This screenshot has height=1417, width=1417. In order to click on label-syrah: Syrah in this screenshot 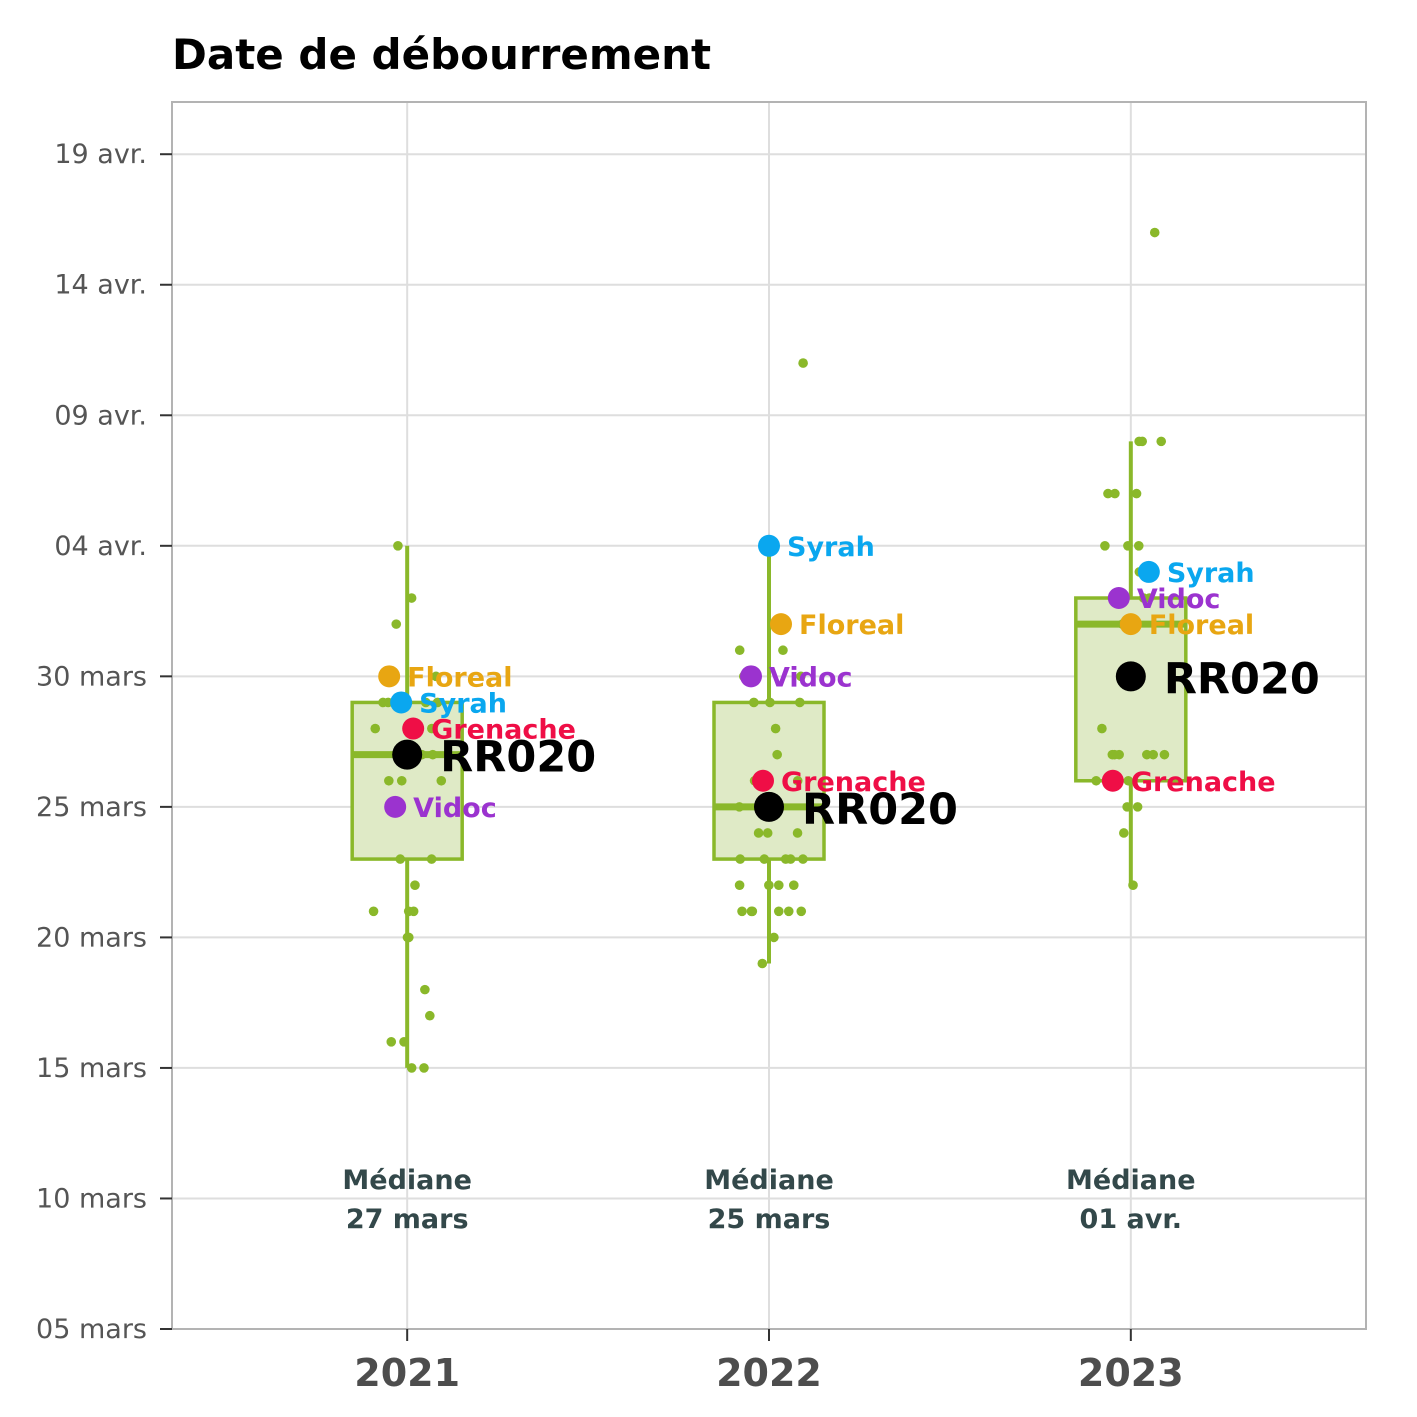, I will do `click(463, 703)`.